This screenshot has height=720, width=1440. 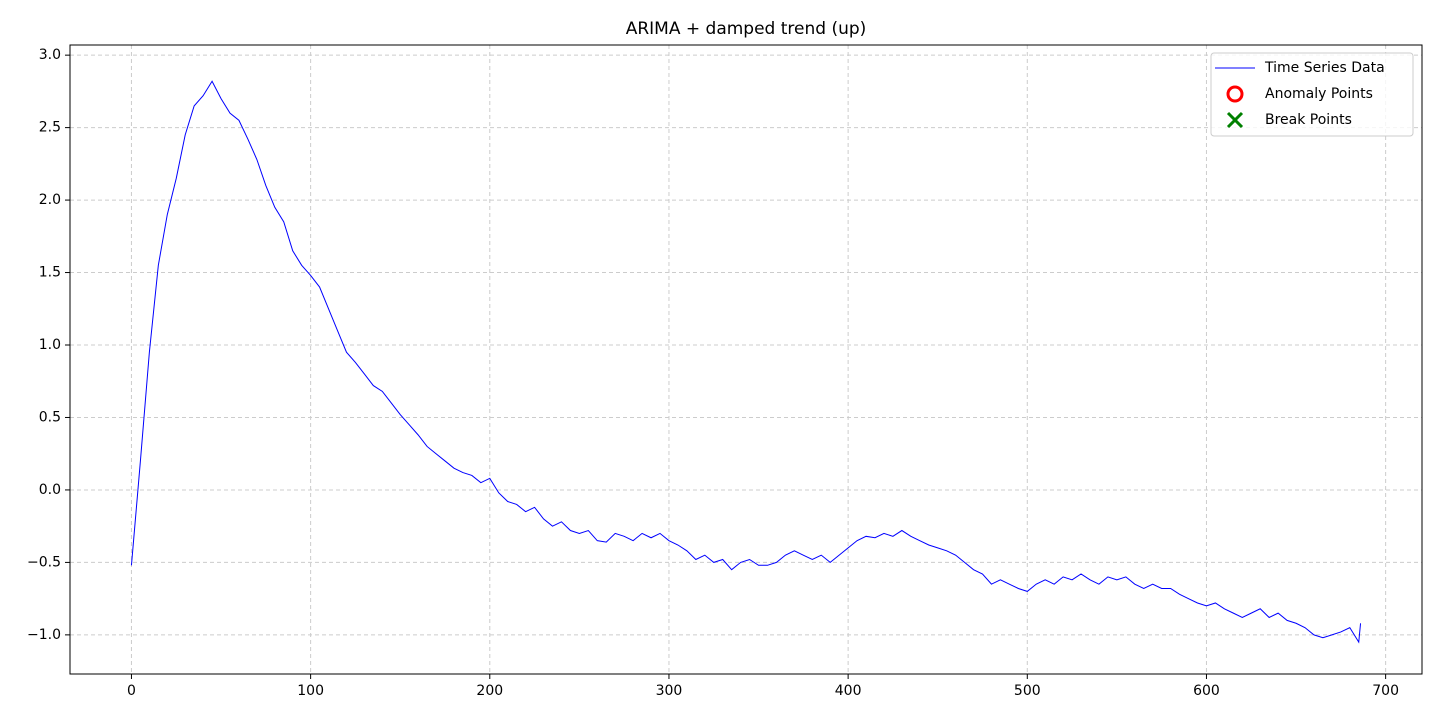 I want to click on x-tick-label: 100, so click(x=310, y=691).